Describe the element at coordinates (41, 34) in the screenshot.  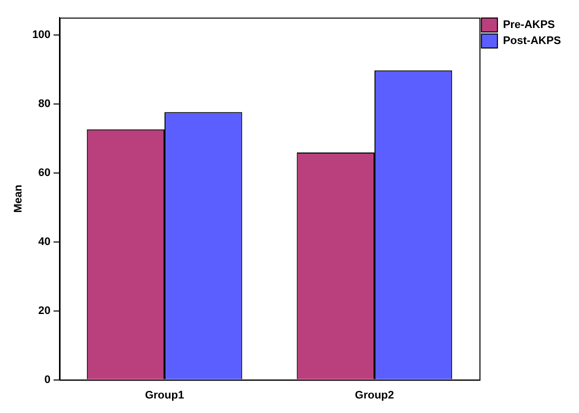
I see `y-tick-label: 100` at that location.